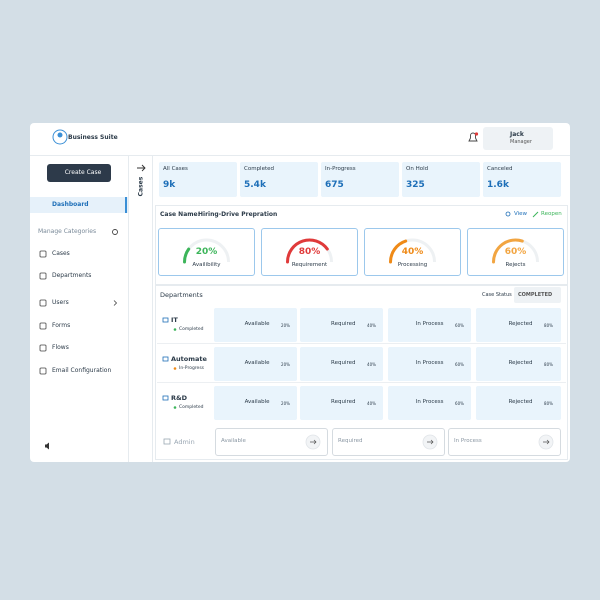  I want to click on gauge-caption: Rejects, so click(515, 265).